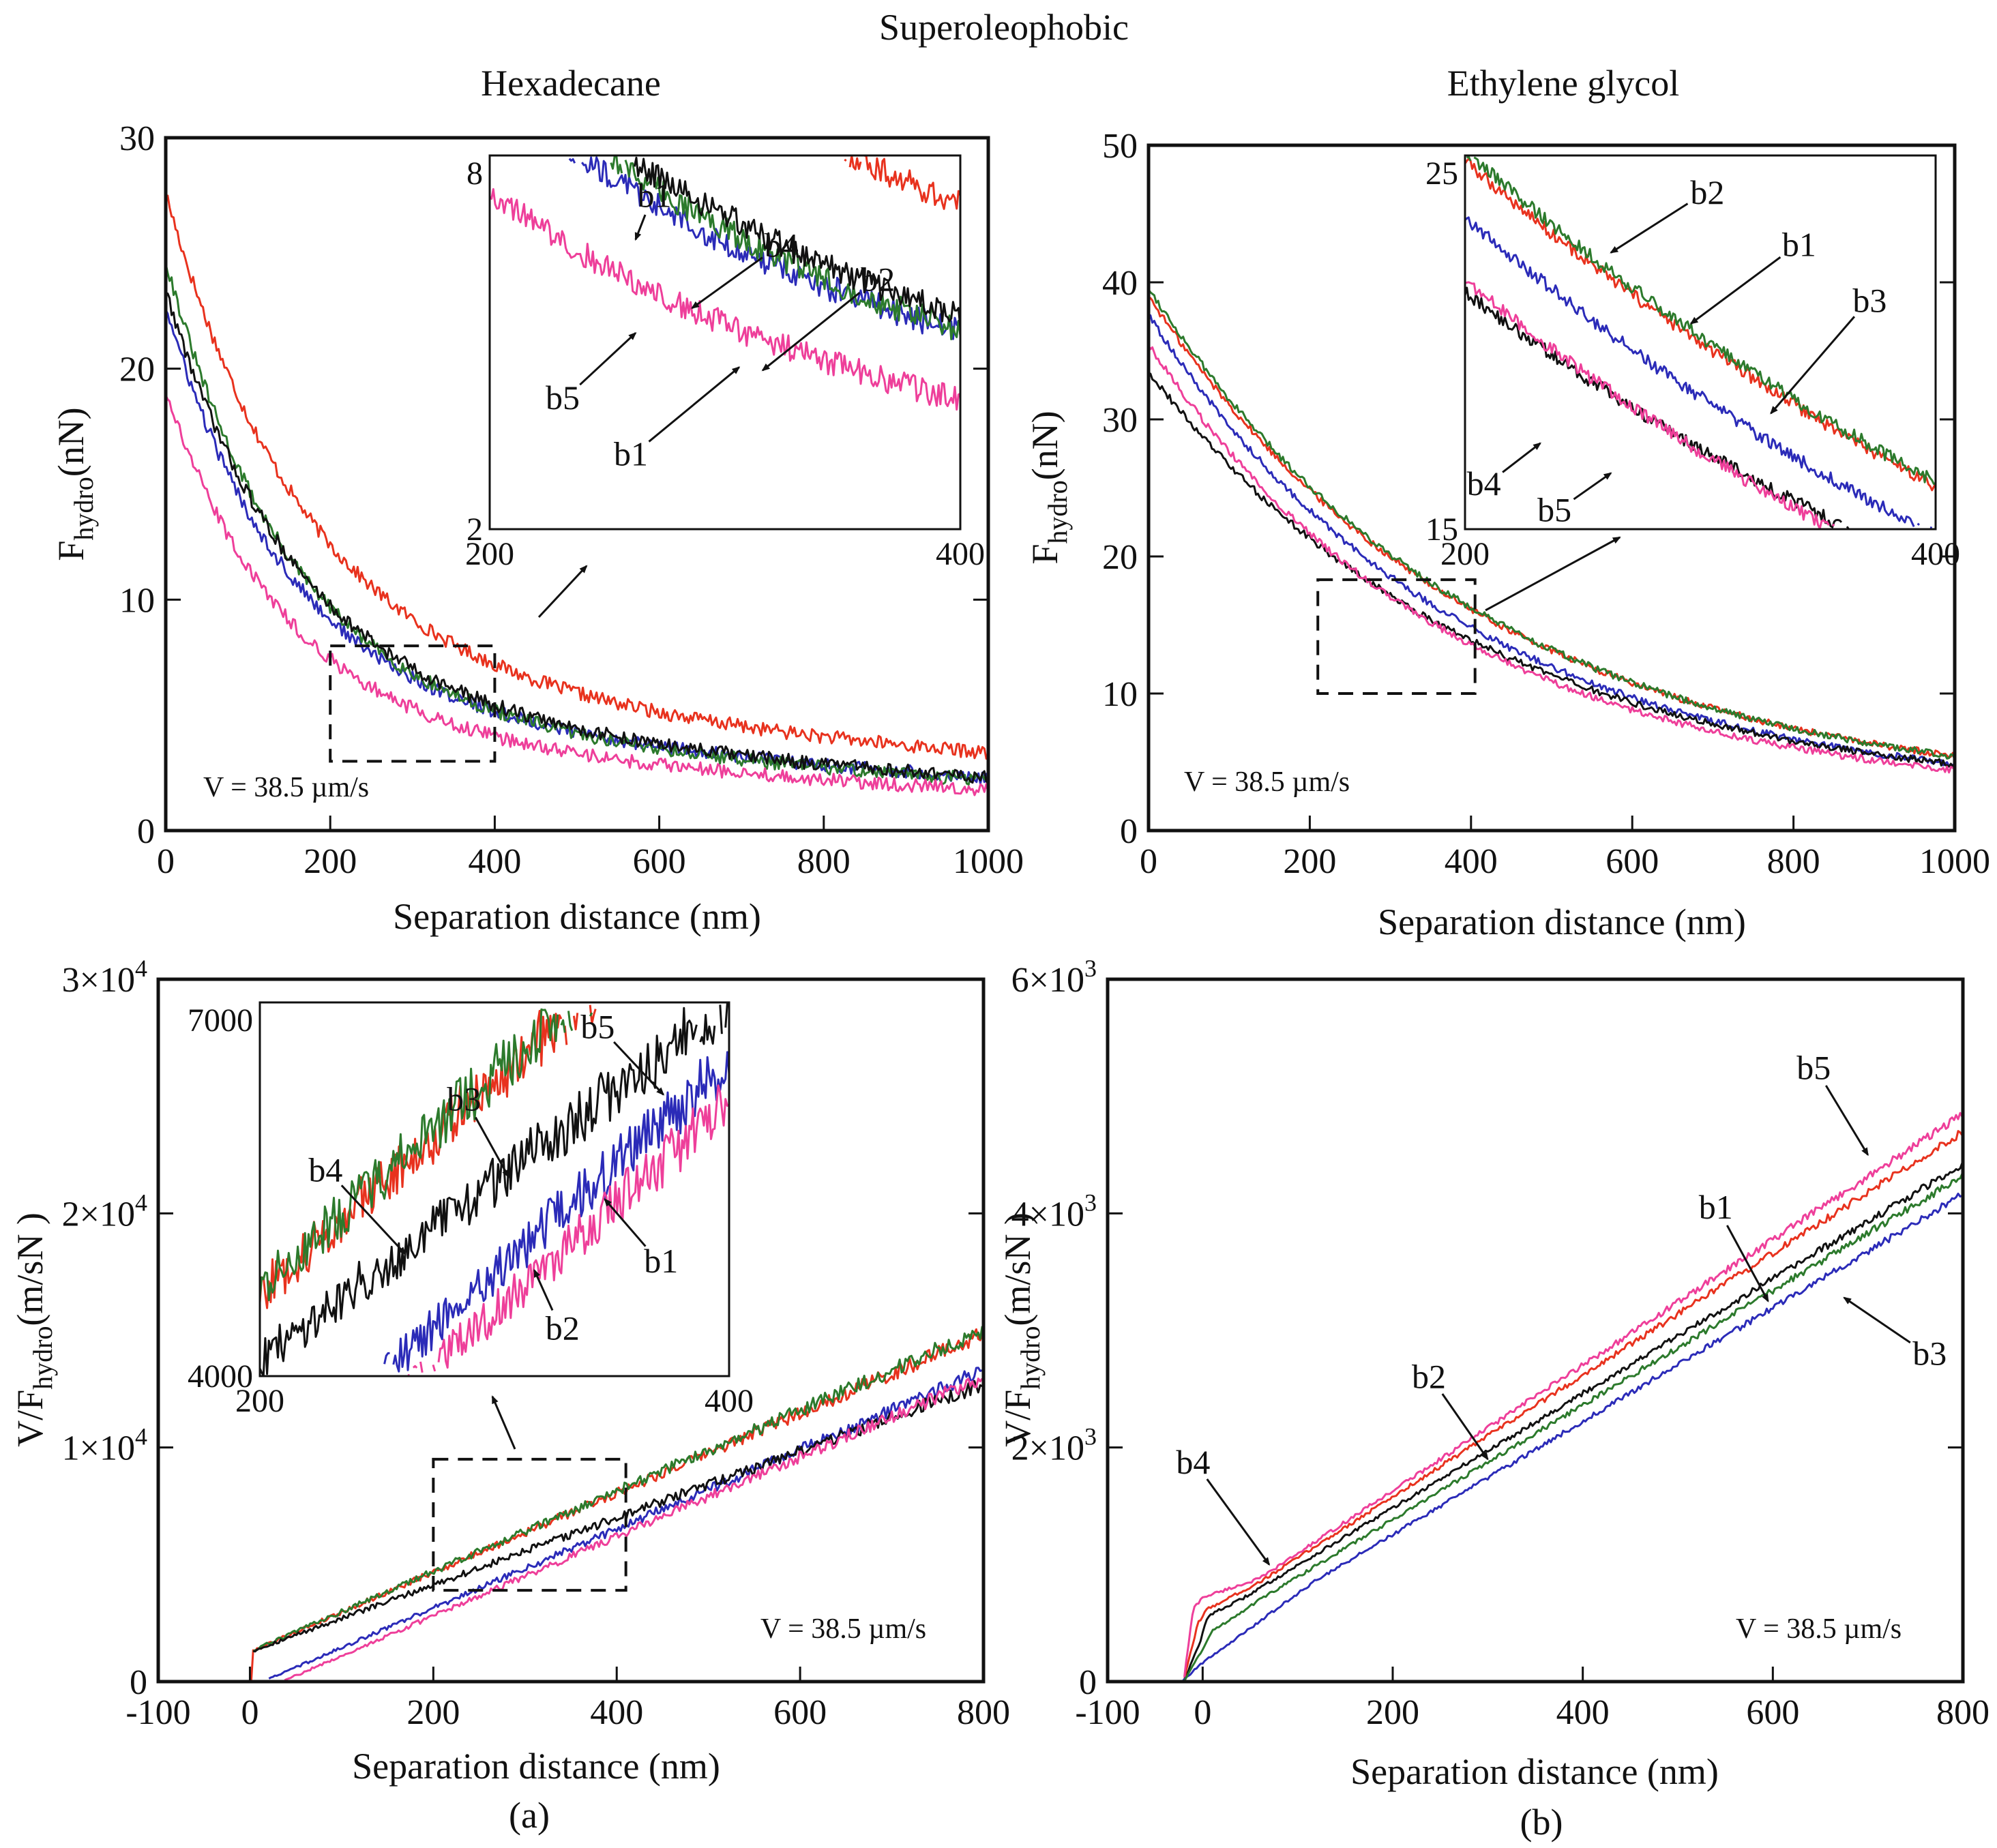 The height and width of the screenshot is (1848, 1997). I want to click on inset: 200 400 15 25 b2 b1 b3 b4 b5, so click(1693, 363).